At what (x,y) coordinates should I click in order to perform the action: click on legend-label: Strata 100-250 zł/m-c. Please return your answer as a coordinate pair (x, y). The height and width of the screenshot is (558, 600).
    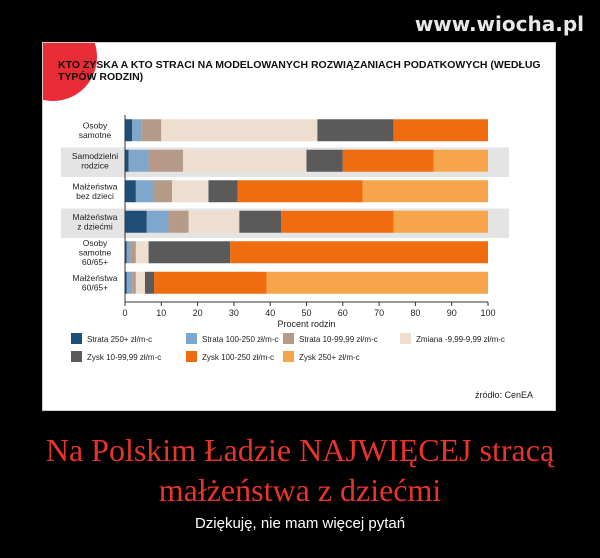
    Looking at the image, I should click on (240, 339).